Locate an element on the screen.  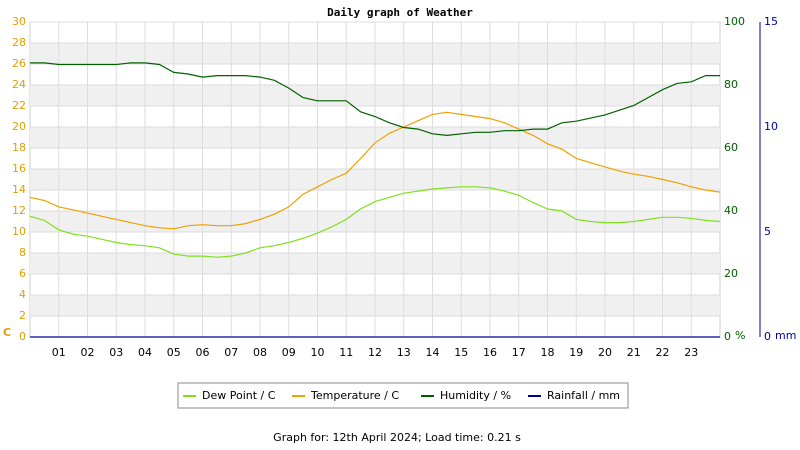
y-tick-label: 10 is located at coordinates (19, 231).